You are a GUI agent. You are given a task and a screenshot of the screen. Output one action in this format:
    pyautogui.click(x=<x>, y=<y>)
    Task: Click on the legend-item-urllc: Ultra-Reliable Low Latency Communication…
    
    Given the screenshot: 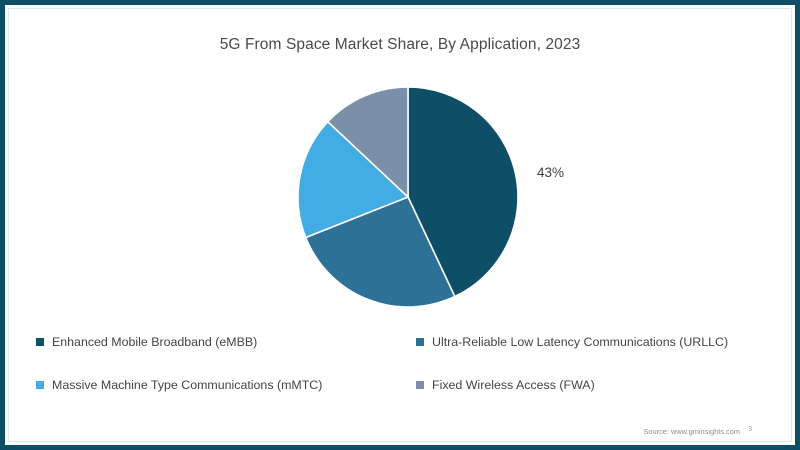 What is the action you would take?
    pyautogui.click(x=596, y=342)
    